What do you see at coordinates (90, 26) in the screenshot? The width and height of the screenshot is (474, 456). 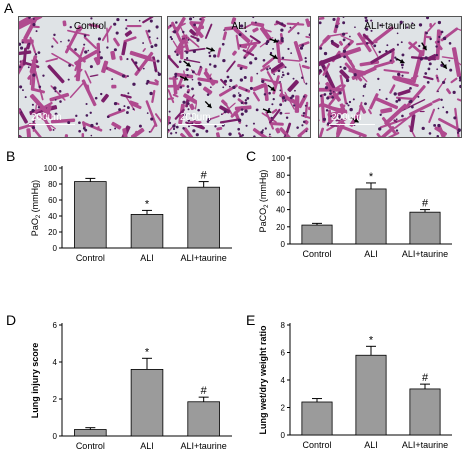 I see `histology-title-control: Control` at bounding box center [90, 26].